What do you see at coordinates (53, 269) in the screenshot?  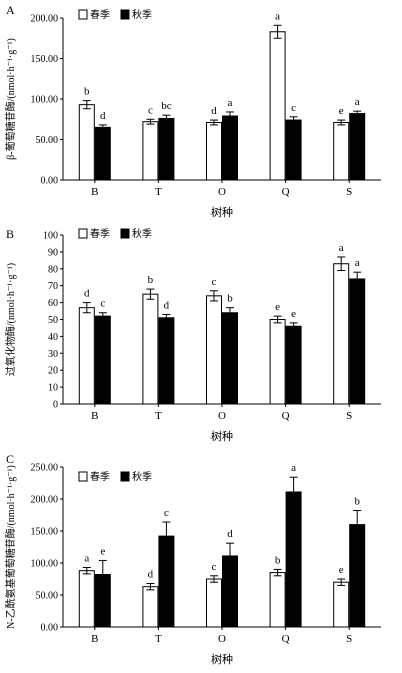 I see `y-tick-label: 80` at bounding box center [53, 269].